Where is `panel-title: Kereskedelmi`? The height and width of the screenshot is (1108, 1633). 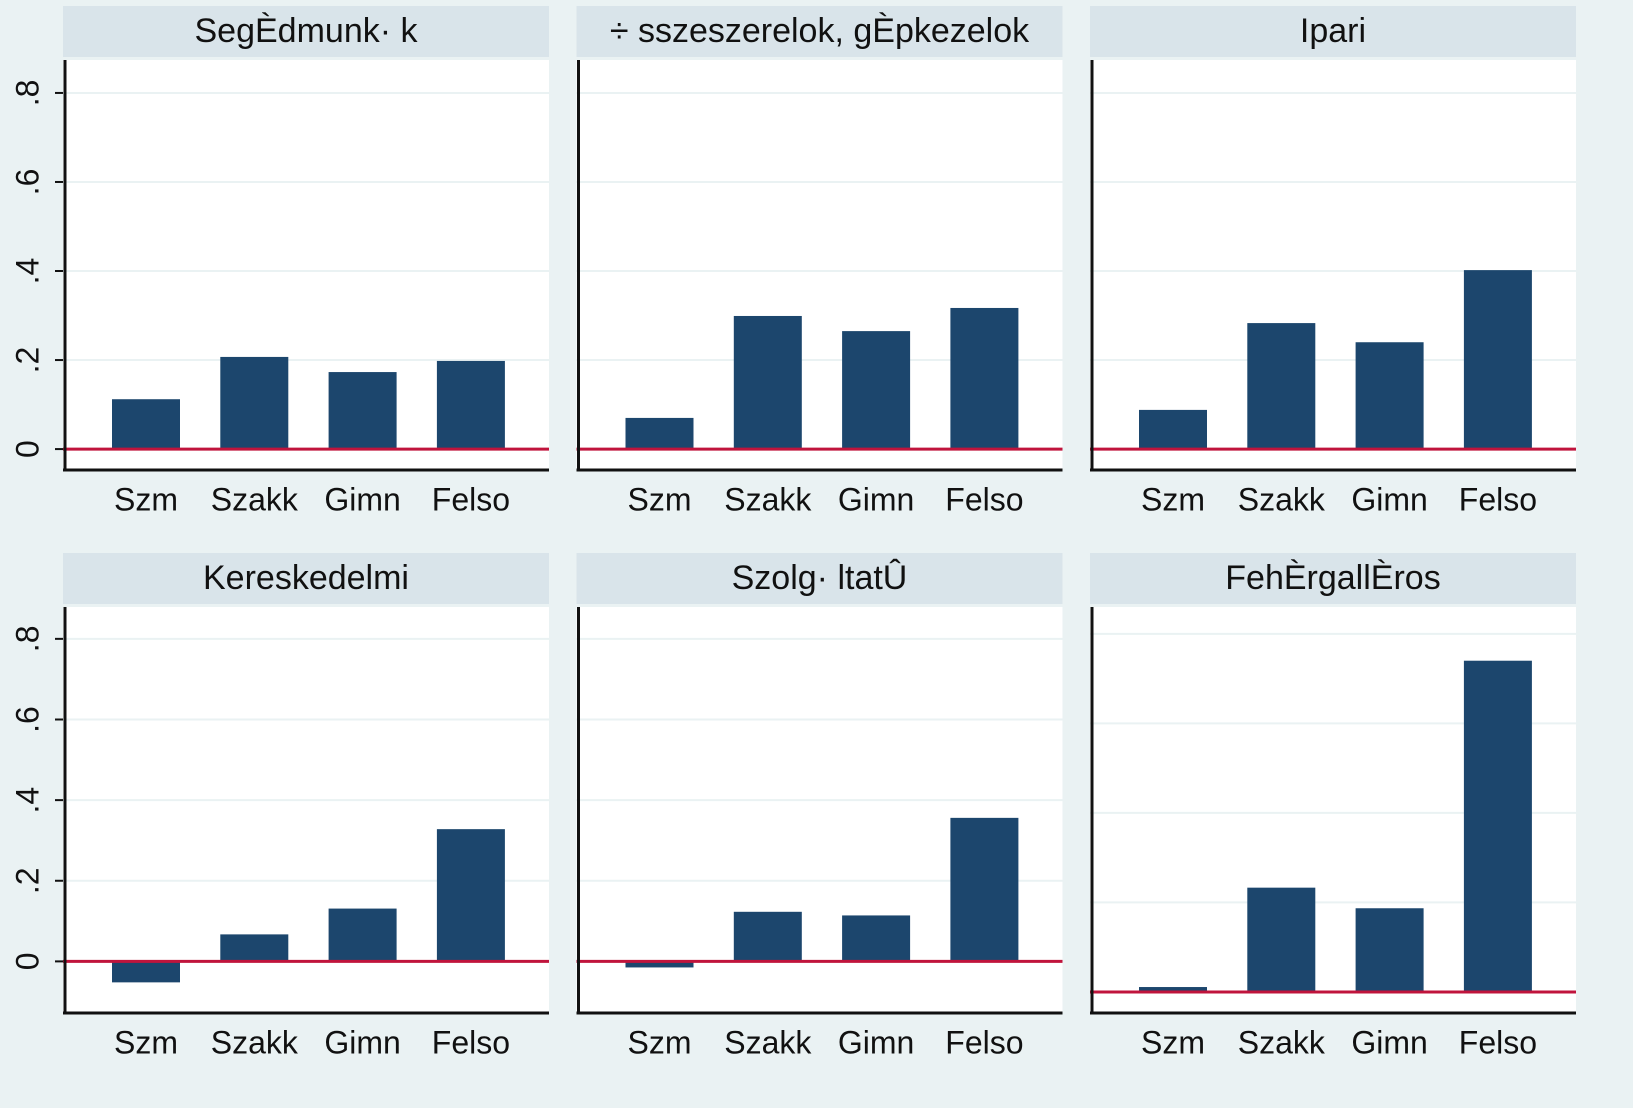 panel-title: Kereskedelmi is located at coordinates (306, 578).